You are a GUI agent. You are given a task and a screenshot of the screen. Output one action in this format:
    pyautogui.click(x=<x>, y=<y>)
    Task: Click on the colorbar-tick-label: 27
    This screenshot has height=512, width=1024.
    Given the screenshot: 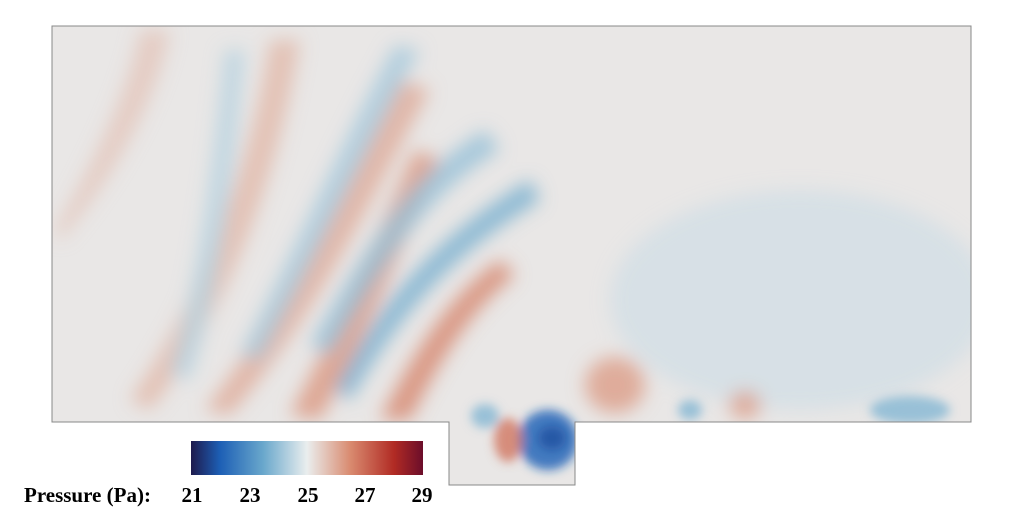 What is the action you would take?
    pyautogui.click(x=365, y=495)
    